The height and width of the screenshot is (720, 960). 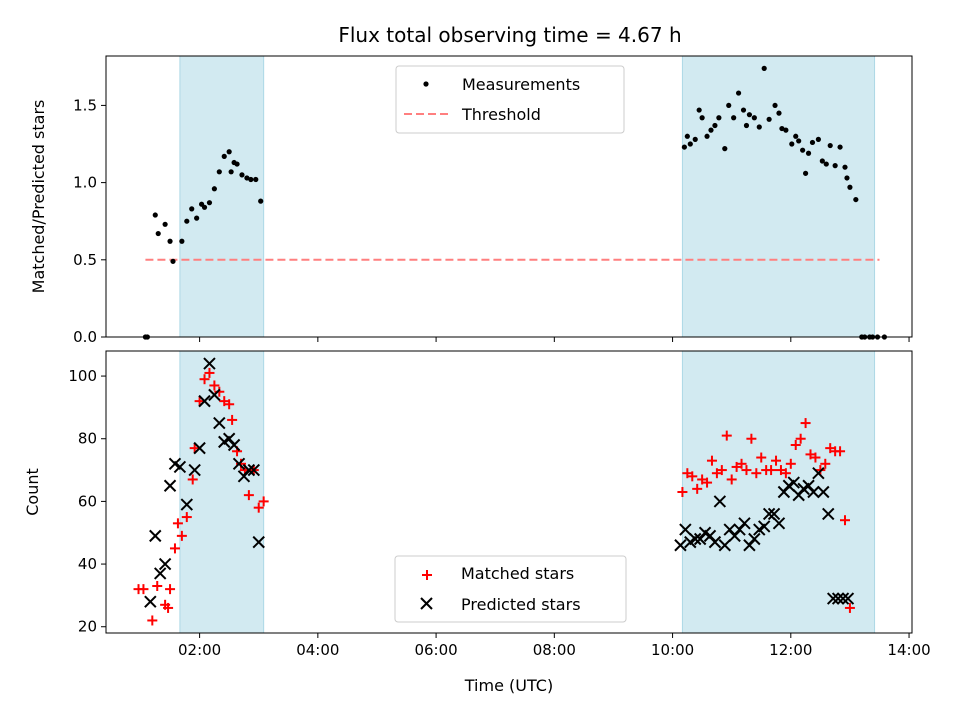 What do you see at coordinates (85, 260) in the screenshot?
I see `y-tick-label: 0.5` at bounding box center [85, 260].